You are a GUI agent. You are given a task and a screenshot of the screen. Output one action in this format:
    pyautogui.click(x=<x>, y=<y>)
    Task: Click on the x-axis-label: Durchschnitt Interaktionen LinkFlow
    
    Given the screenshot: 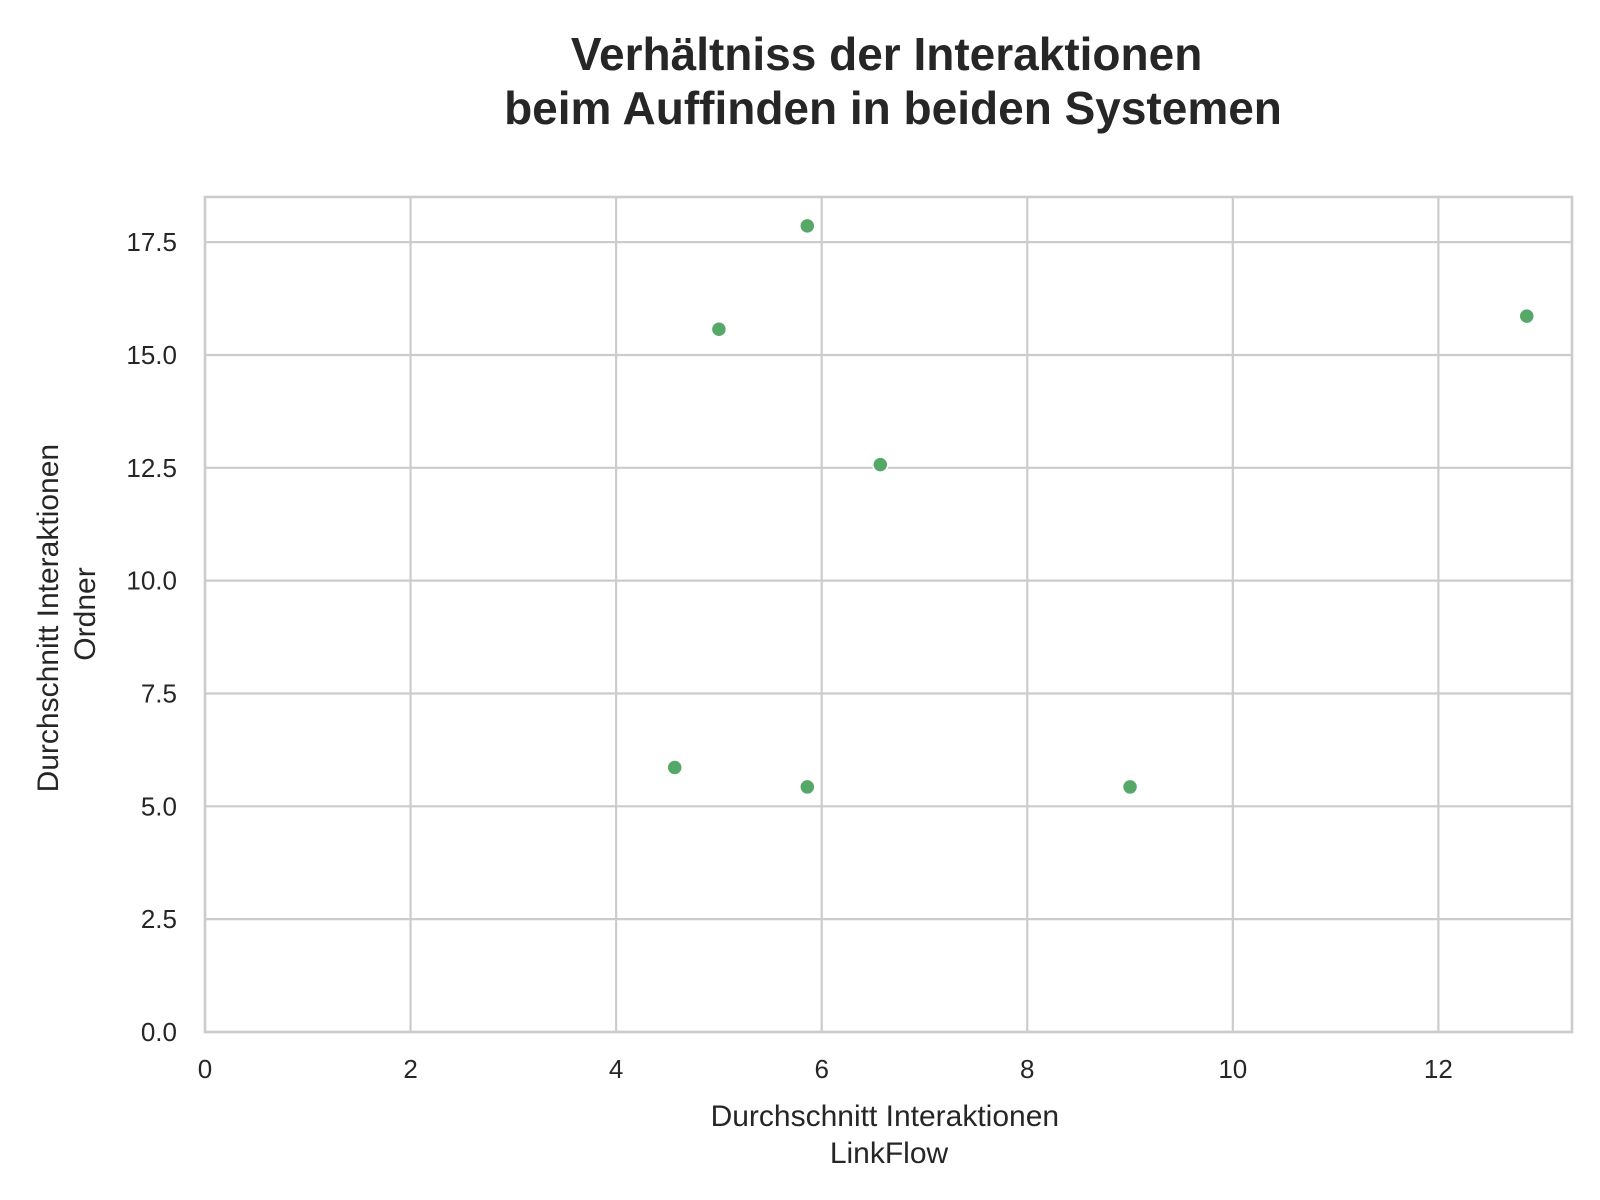 What is the action you would take?
    pyautogui.click(x=889, y=1135)
    